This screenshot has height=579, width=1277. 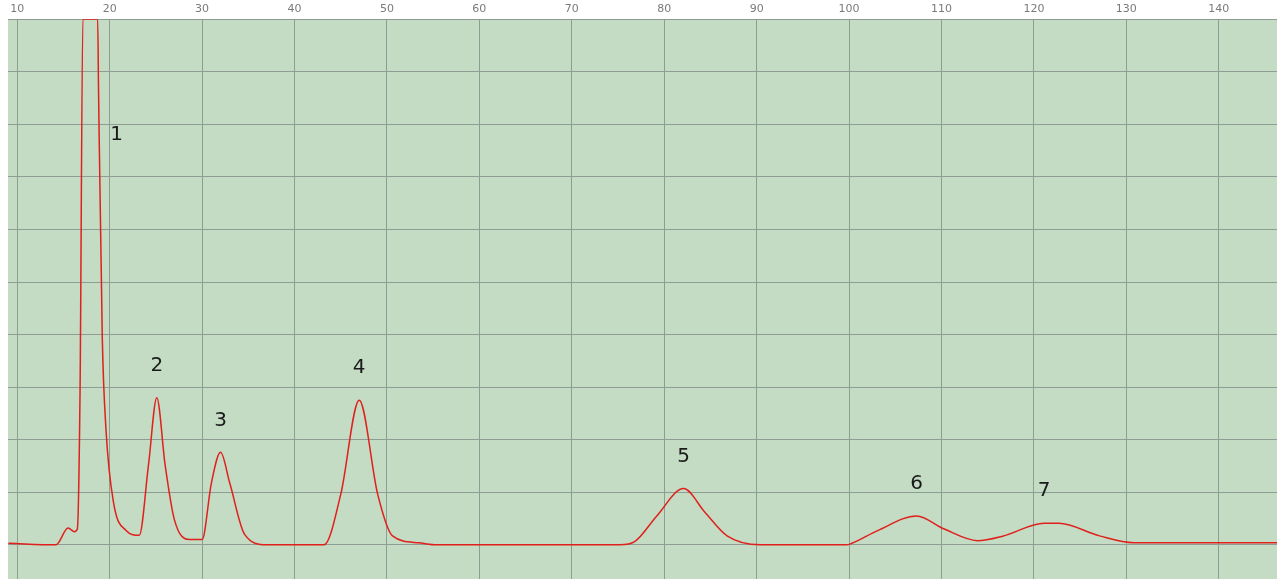 I want to click on x-tick-label: 100, so click(x=849, y=9).